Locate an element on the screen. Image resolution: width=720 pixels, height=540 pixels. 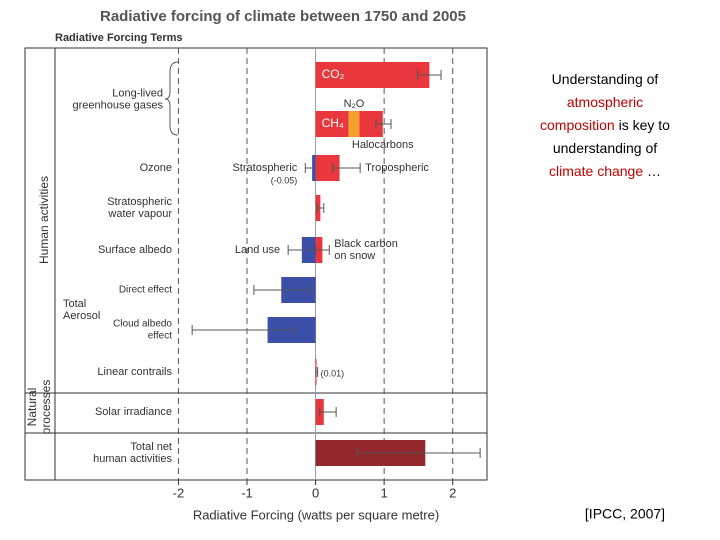
segment-label: N₂O is located at coordinates (354, 104).